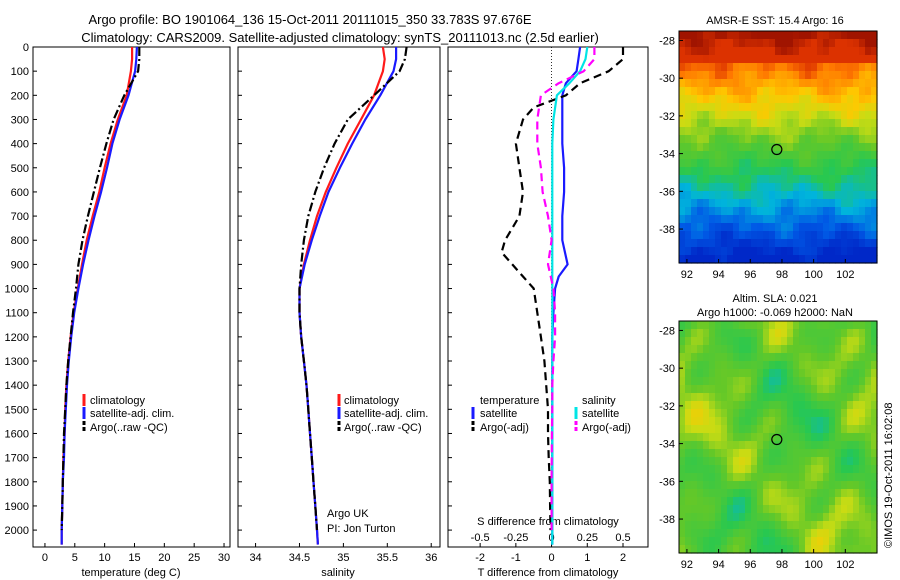  Describe the element at coordinates (667, 445) in the screenshot. I see `map-y-tick-label: -34` at that location.